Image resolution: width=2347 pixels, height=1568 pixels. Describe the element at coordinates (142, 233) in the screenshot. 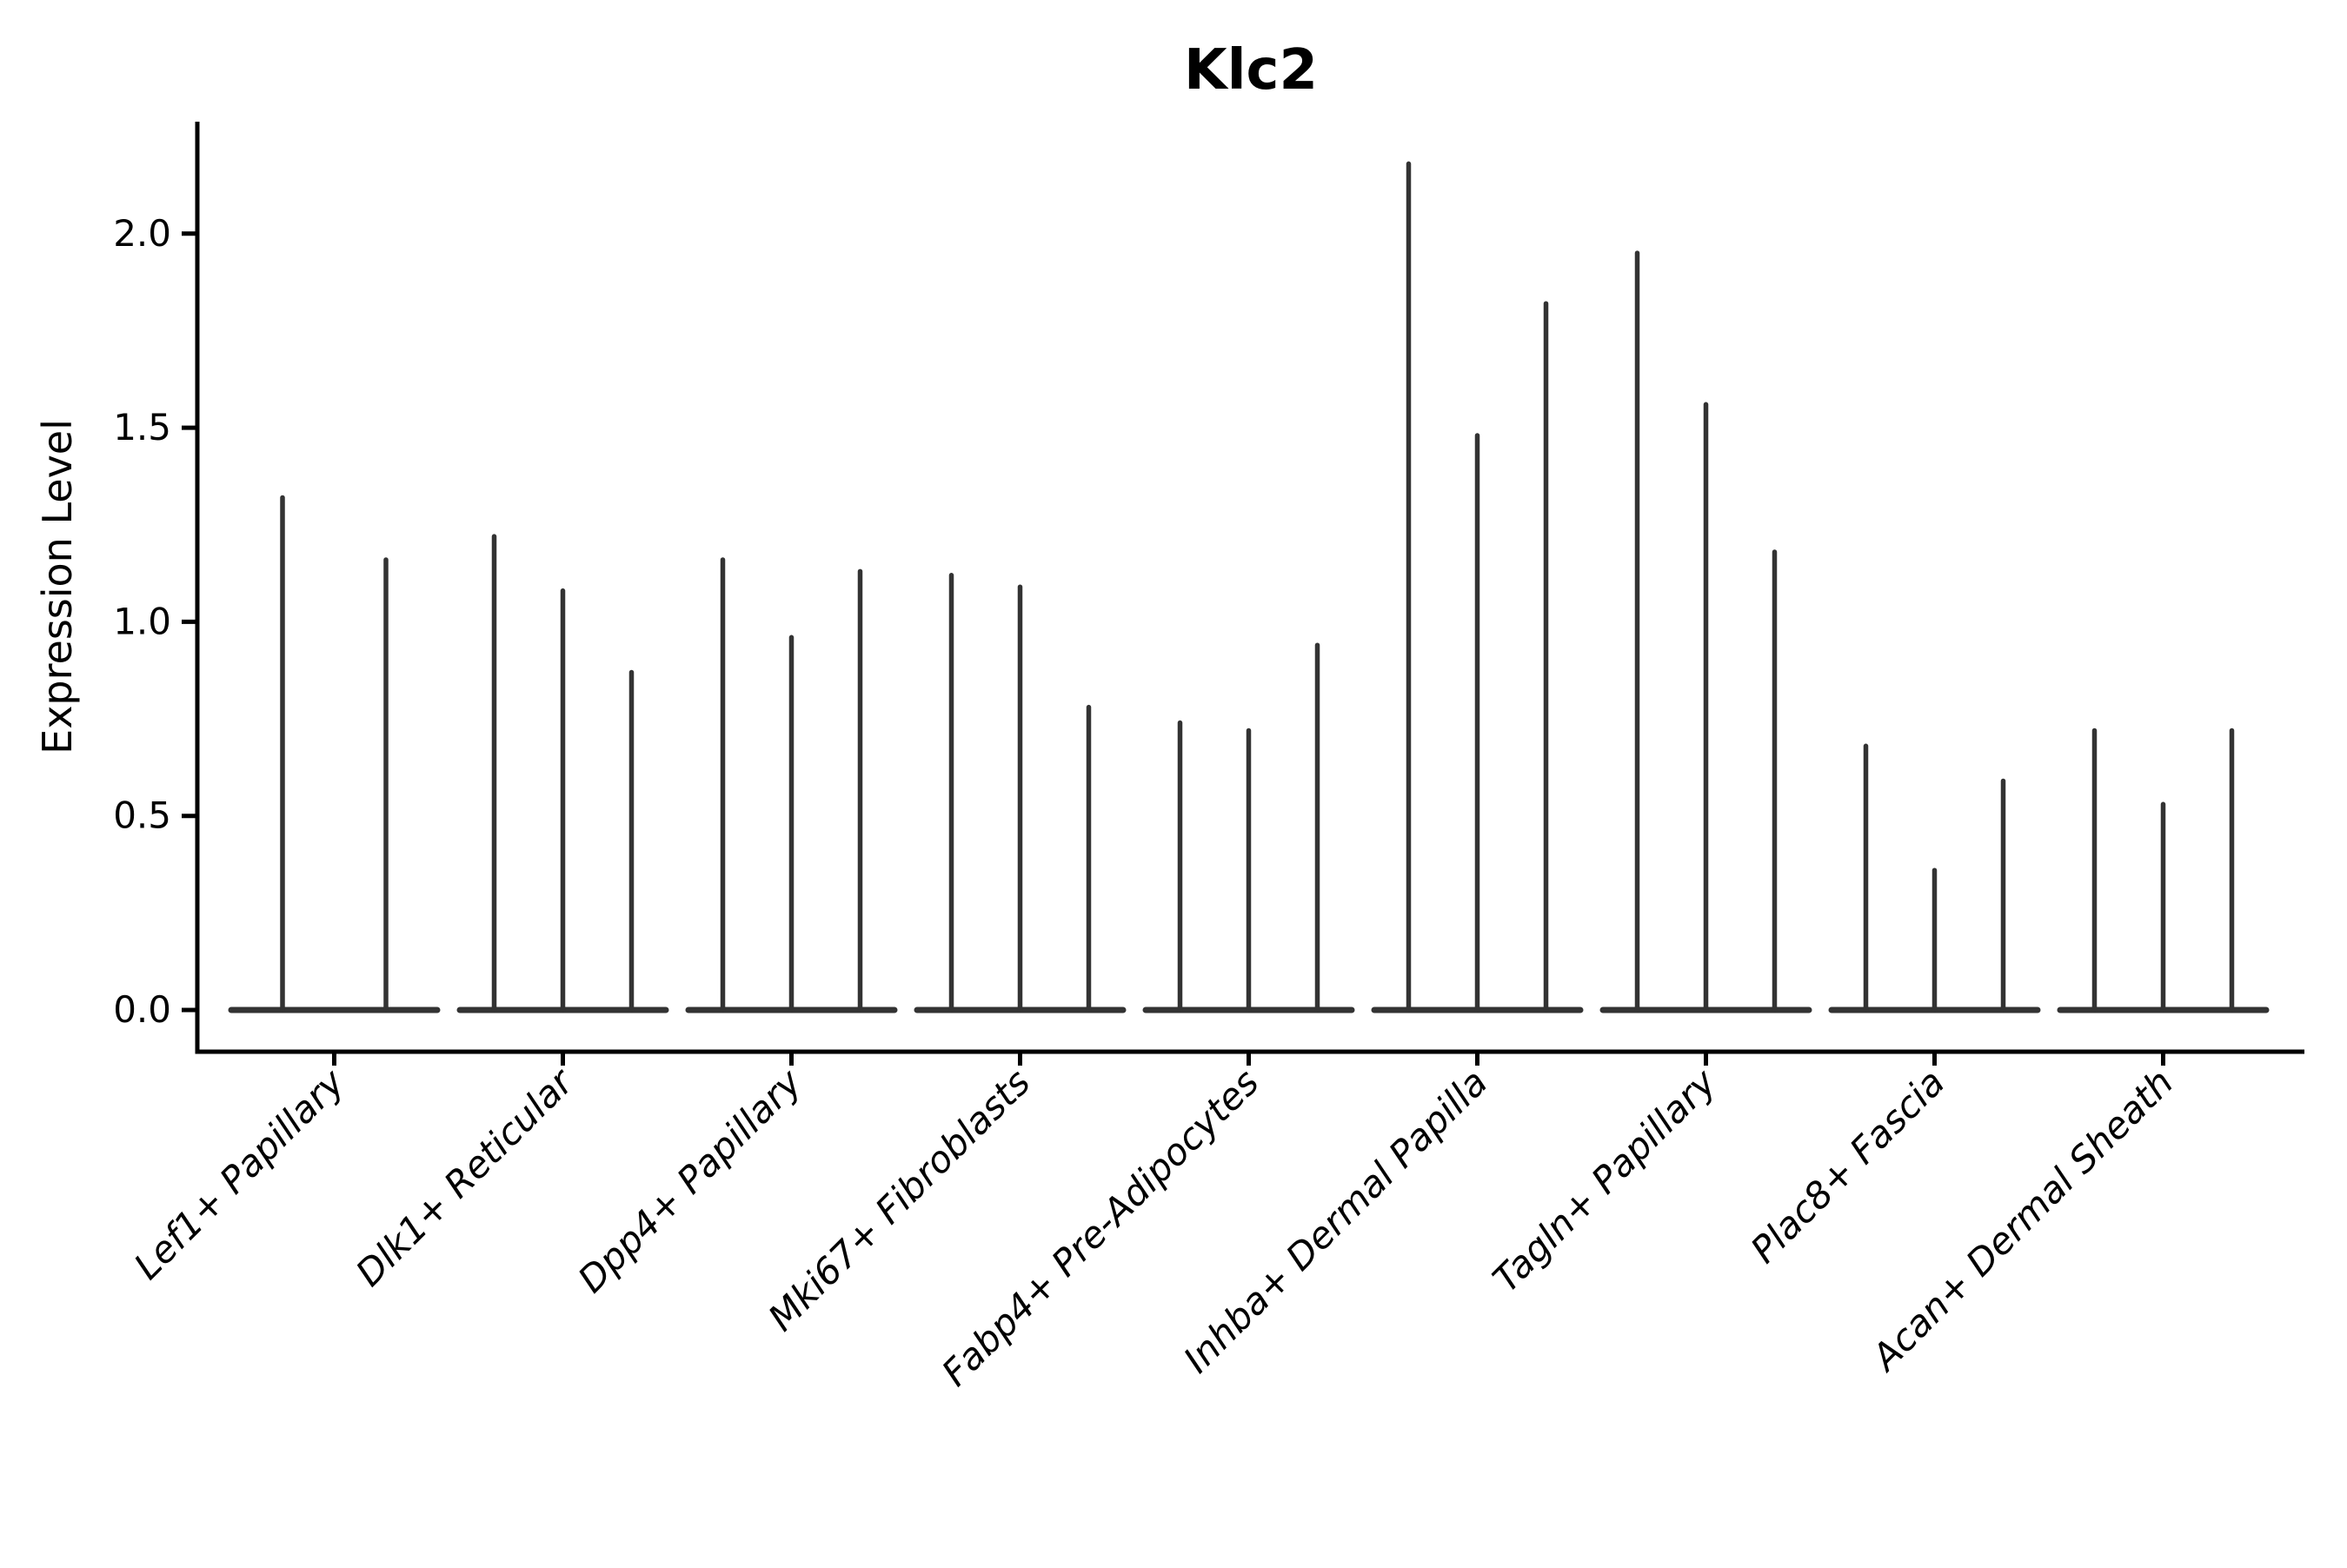

I see `y-tick-label: 2.0` at that location.